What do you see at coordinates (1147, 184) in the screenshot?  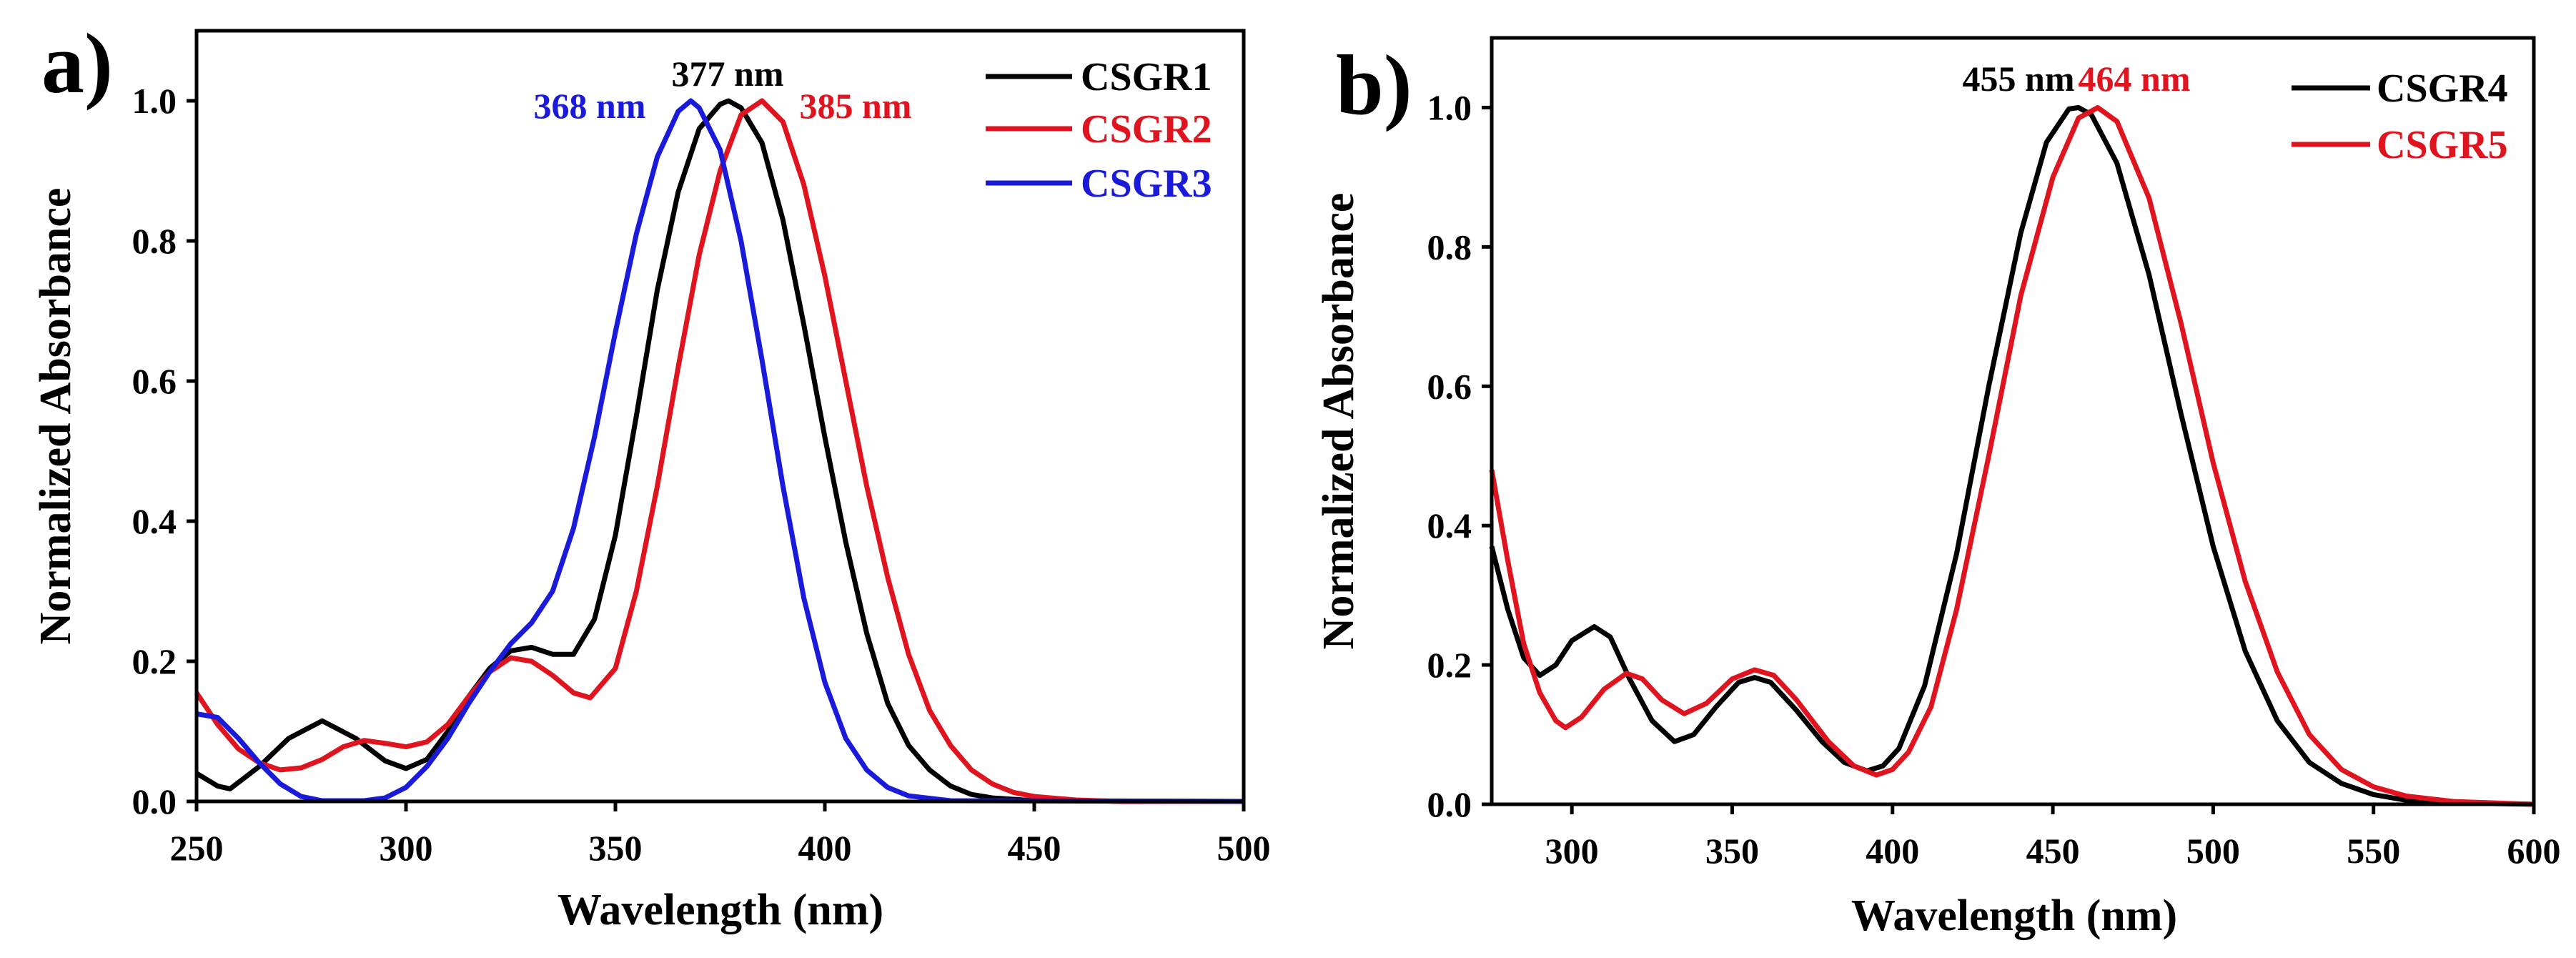 I see `legend-label: CSGR3` at bounding box center [1147, 184].